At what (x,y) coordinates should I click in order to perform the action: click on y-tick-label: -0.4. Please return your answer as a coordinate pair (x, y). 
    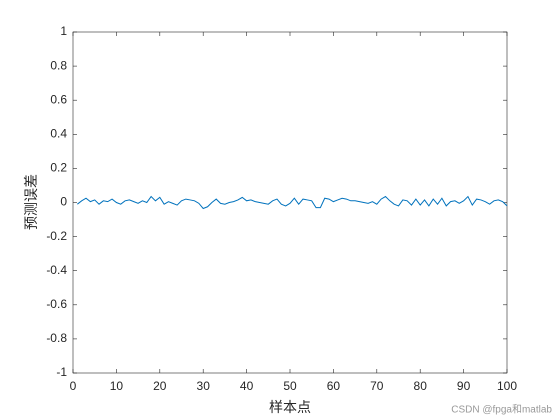
    Looking at the image, I should click on (56, 270).